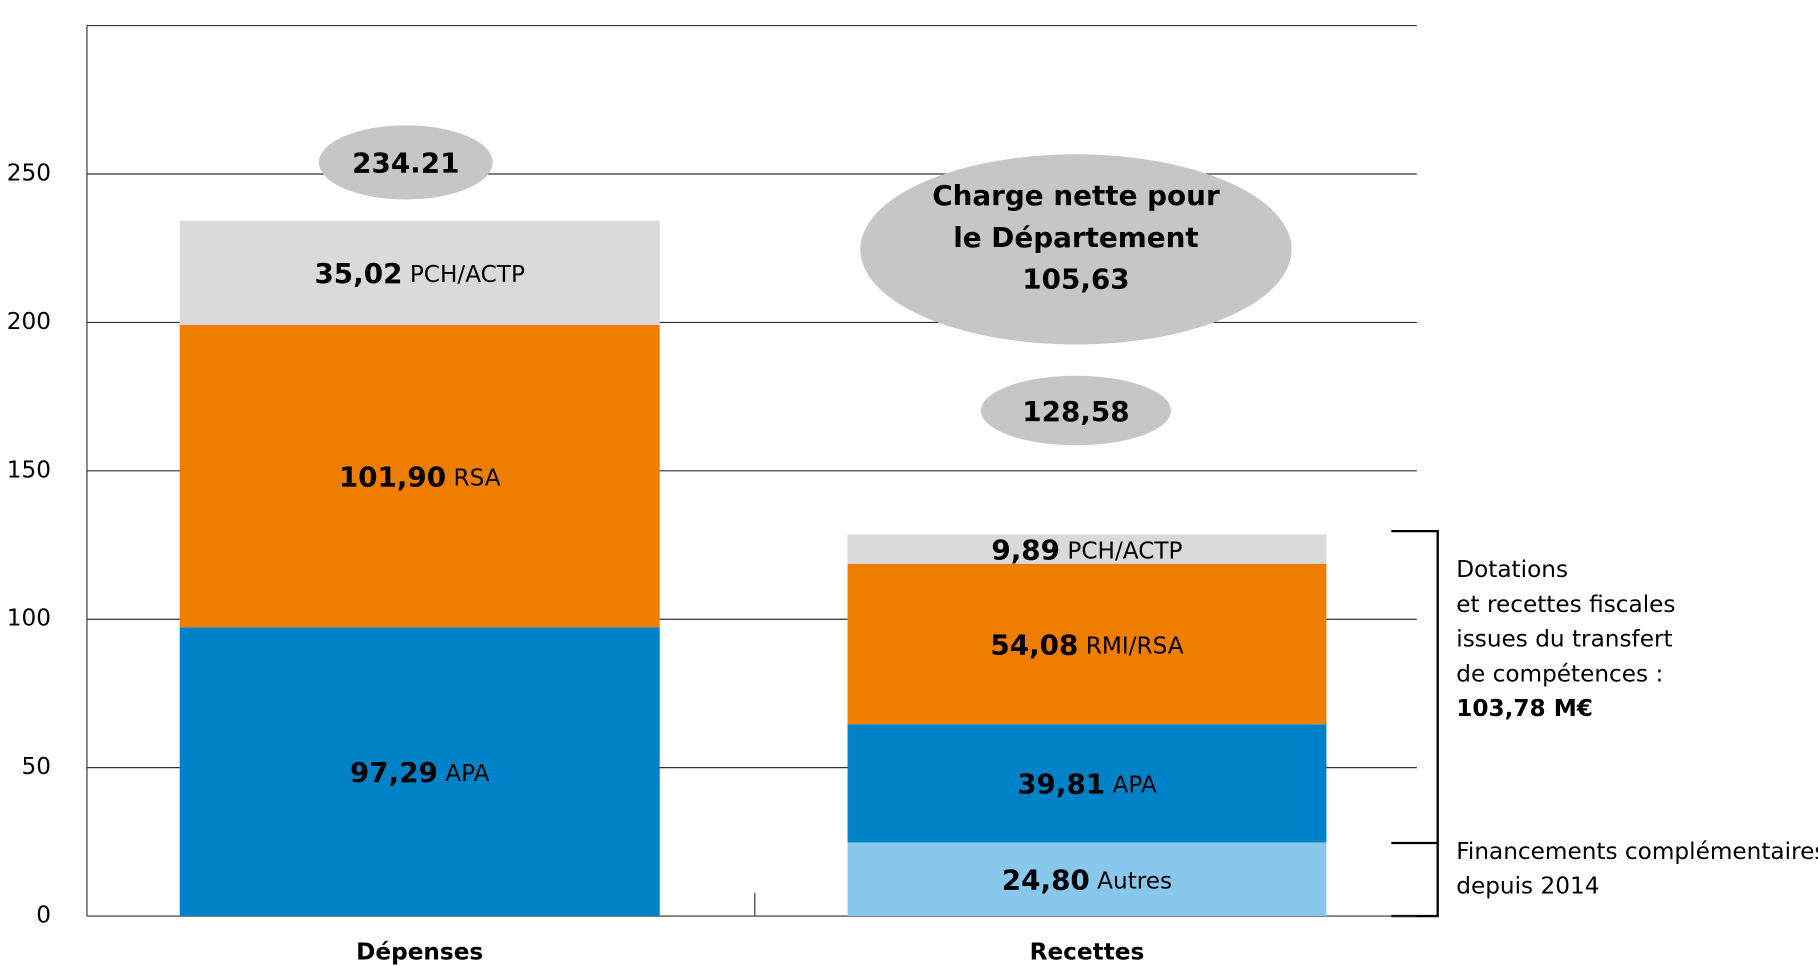 The width and height of the screenshot is (1818, 966). What do you see at coordinates (1564, 639) in the screenshot?
I see `annotation: issues du transfert` at bounding box center [1564, 639].